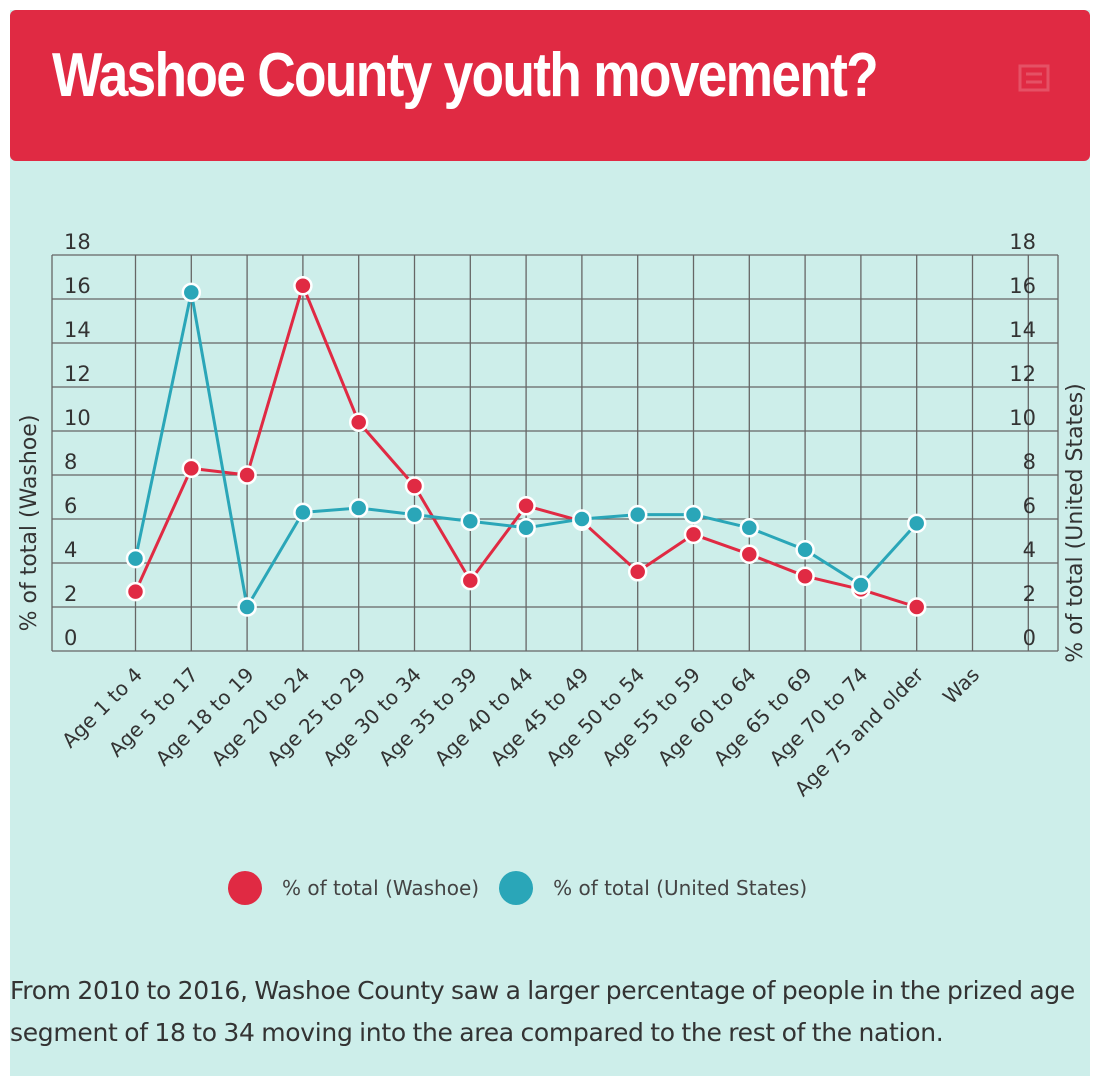 The height and width of the screenshot is (1076, 1100). Describe the element at coordinates (77, 330) in the screenshot. I see `y-tick-label-left: 14` at that location.